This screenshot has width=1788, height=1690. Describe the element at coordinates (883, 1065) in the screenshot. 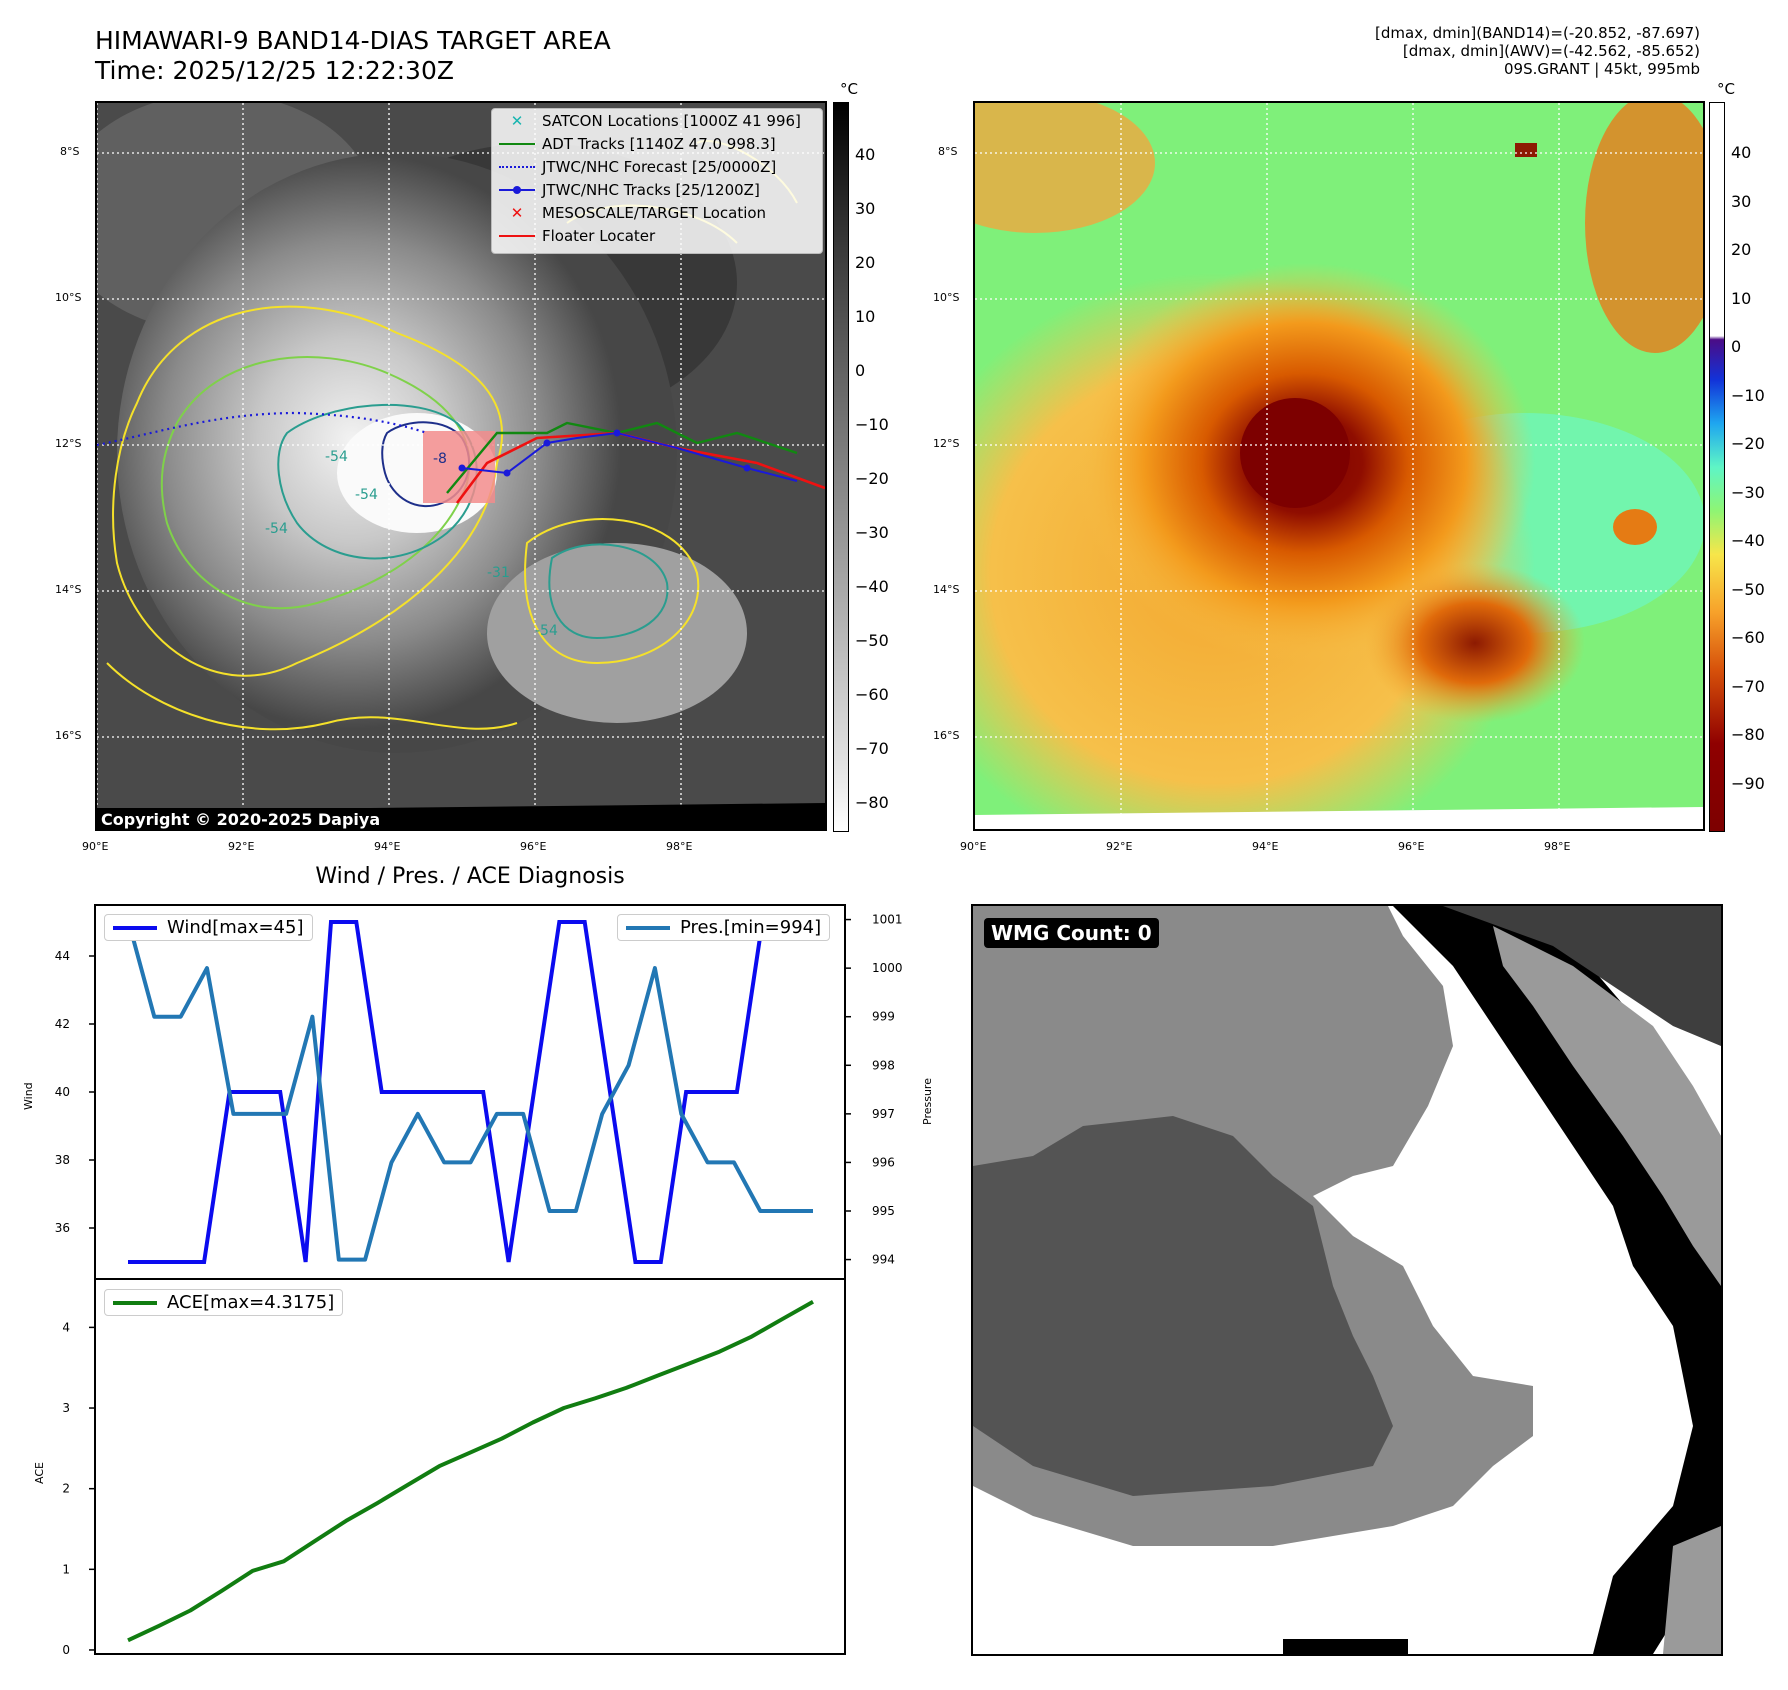

I see `axis-tick-label: 998` at that location.